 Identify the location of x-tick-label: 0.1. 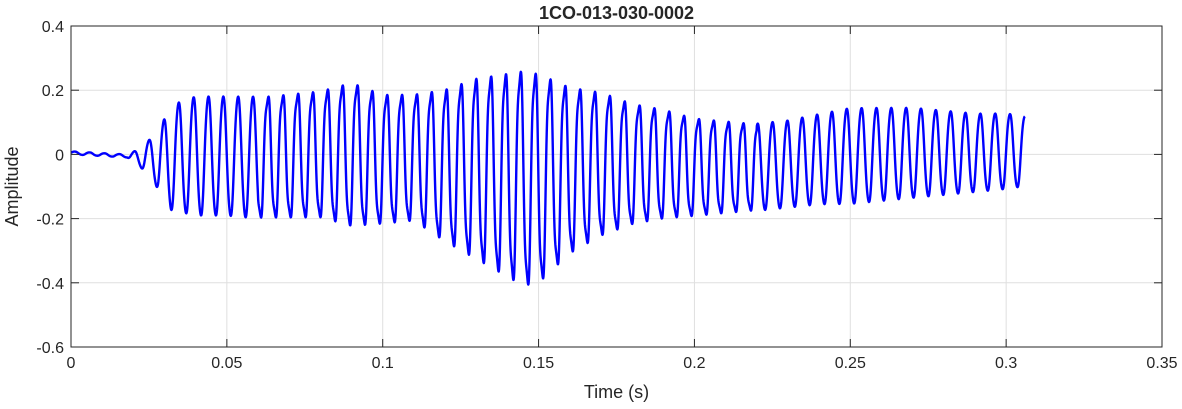
(383, 363).